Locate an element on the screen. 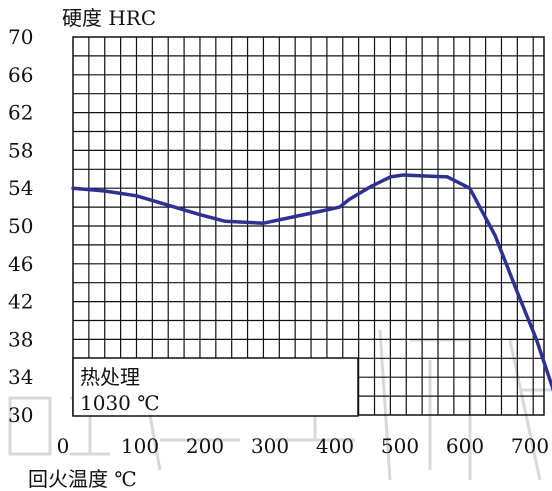 The image size is (552, 491). annotation-line-1: 热处理 is located at coordinates (110, 377).